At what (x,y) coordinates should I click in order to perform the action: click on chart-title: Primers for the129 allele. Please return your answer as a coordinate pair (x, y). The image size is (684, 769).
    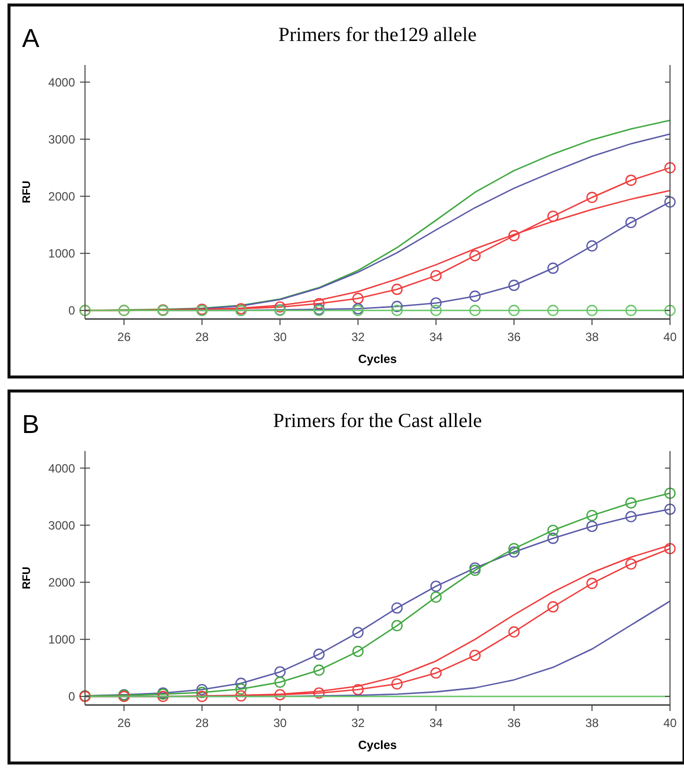
    Looking at the image, I should click on (377, 35).